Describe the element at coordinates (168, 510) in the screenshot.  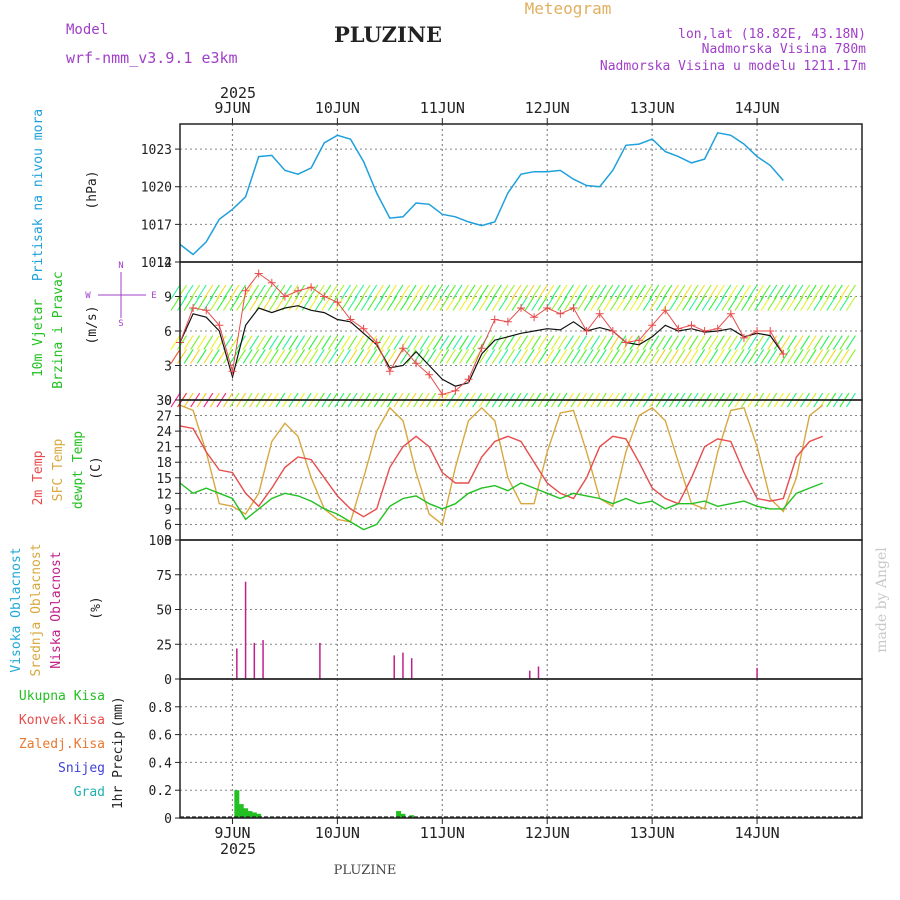
I see `temp-ytick-label: 9` at that location.